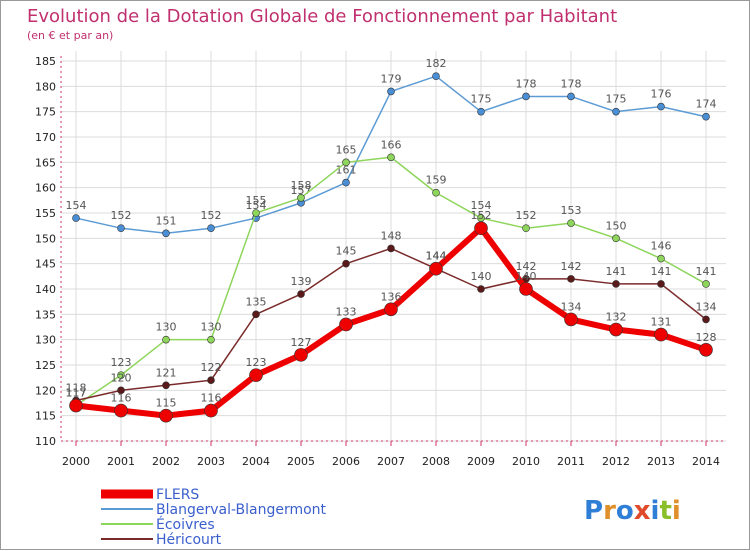  I want to click on y-tick-label: 160, so click(45, 188).